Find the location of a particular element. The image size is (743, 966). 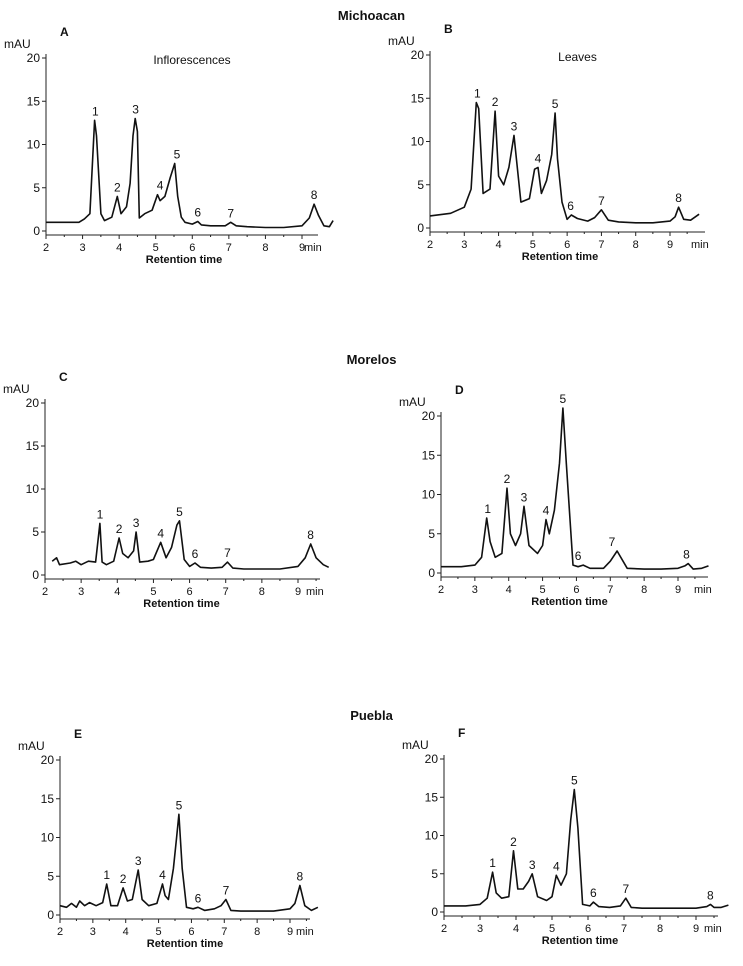

panel-label: C is located at coordinates (63, 377).